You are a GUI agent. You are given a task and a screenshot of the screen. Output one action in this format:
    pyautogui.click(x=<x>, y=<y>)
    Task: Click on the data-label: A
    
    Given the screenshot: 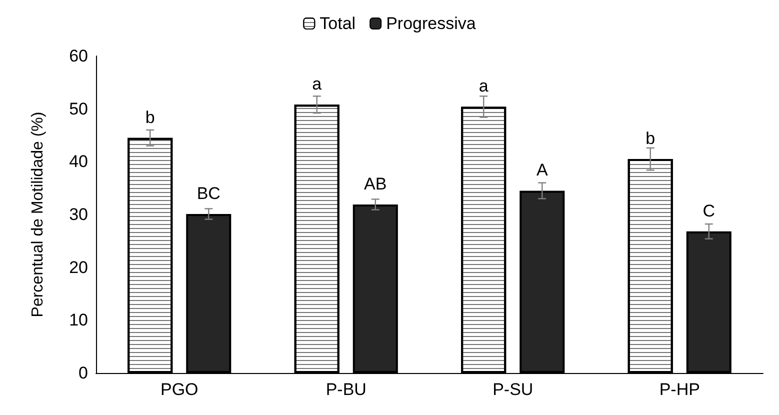 What is the action you would take?
    pyautogui.click(x=542, y=170)
    